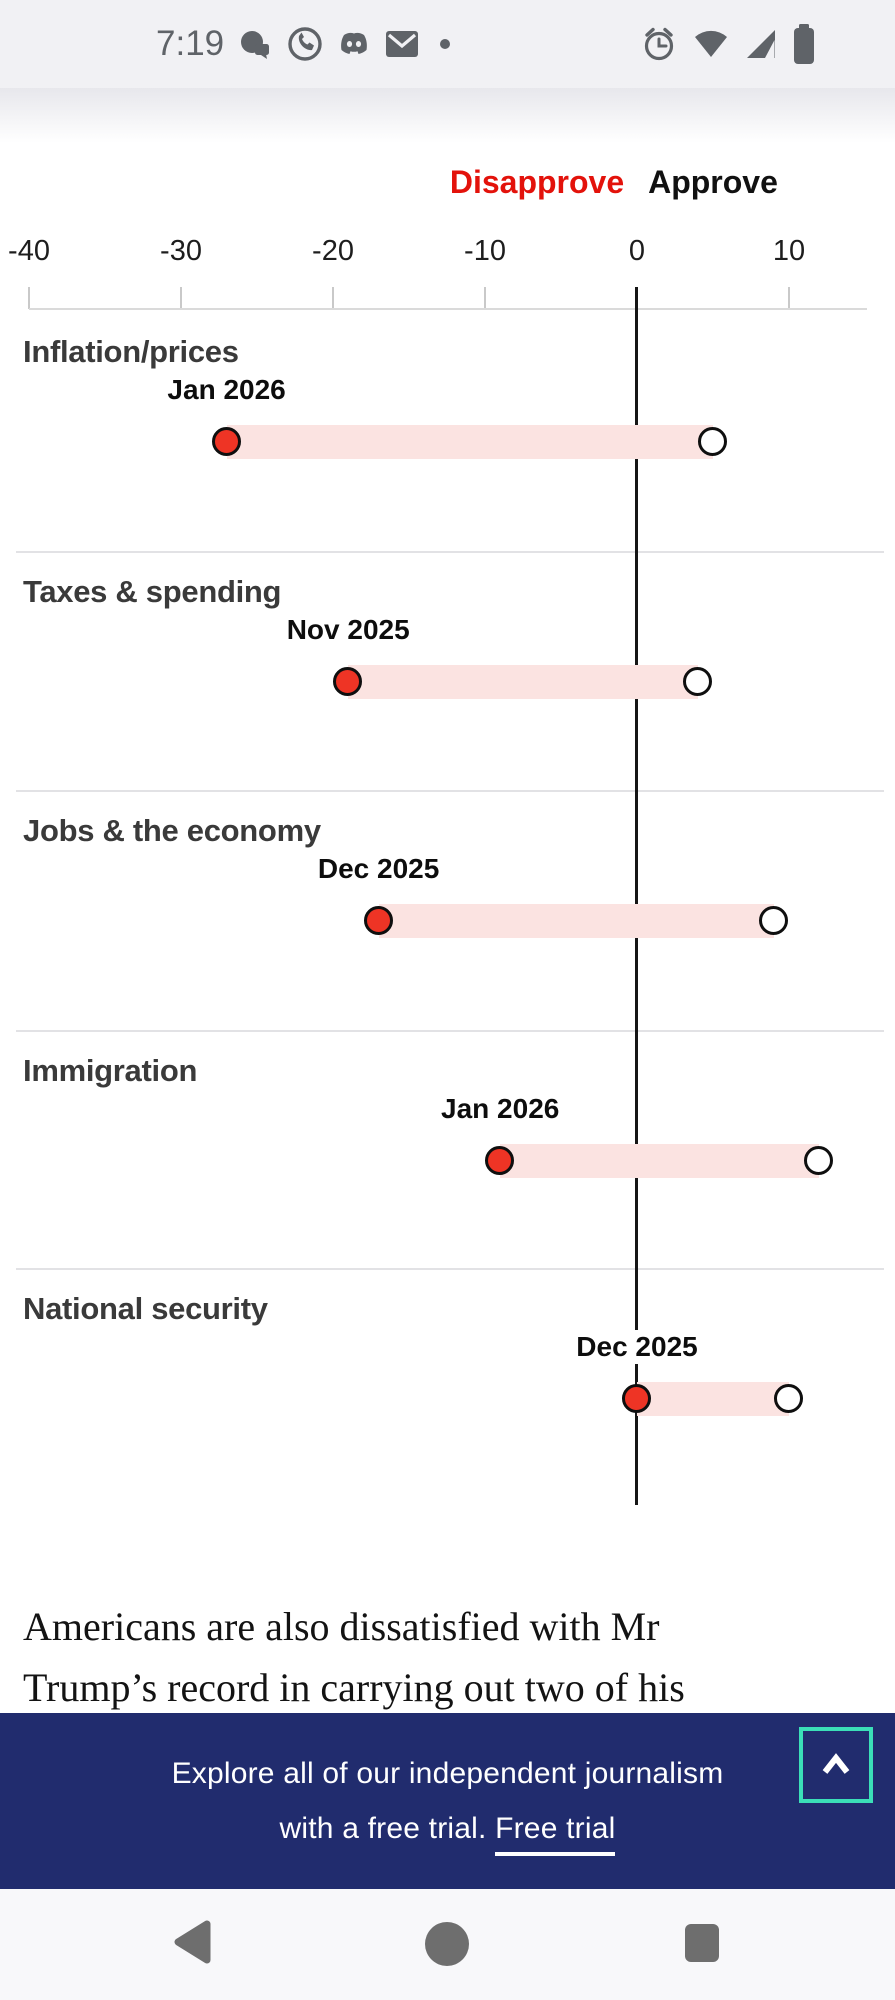 The image size is (895, 2000). I want to click on x-axis-tick-label: -30, so click(181, 251).